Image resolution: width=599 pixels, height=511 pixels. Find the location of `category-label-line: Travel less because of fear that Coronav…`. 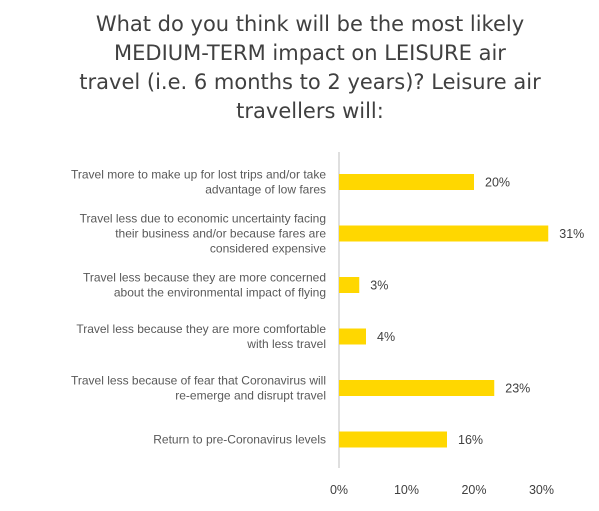

category-label-line: Travel less because of fear that Coronav… is located at coordinates (198, 381).